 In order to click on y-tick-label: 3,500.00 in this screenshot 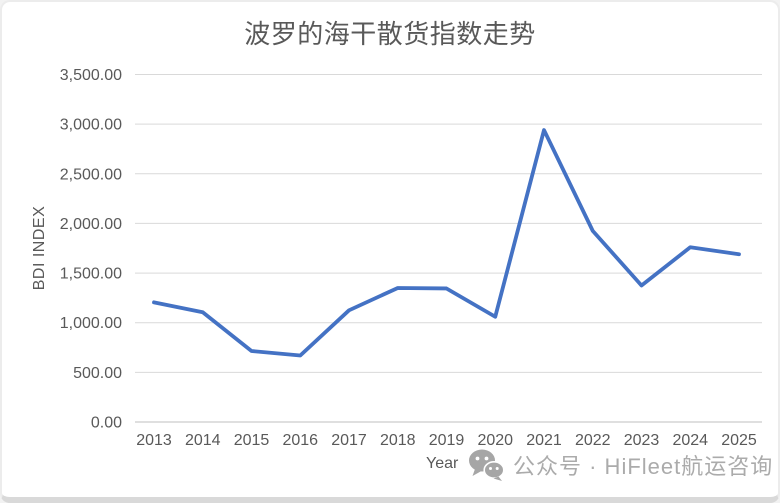, I will do `click(91, 75)`.